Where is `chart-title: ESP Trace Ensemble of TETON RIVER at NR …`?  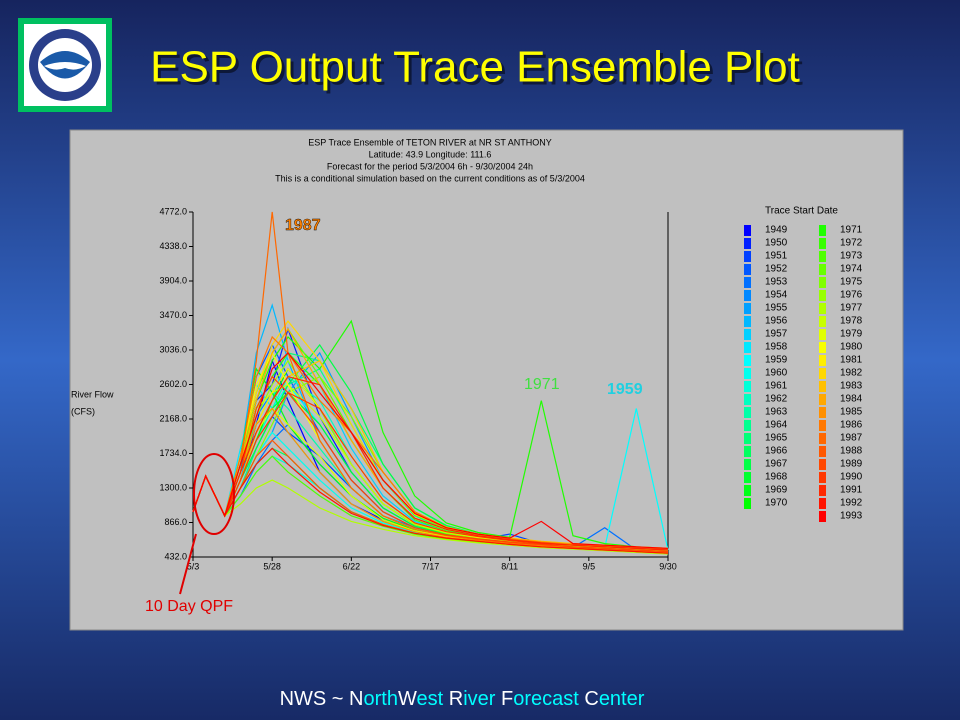 chart-title: ESP Trace Ensemble of TETON RIVER at NR … is located at coordinates (429, 142).